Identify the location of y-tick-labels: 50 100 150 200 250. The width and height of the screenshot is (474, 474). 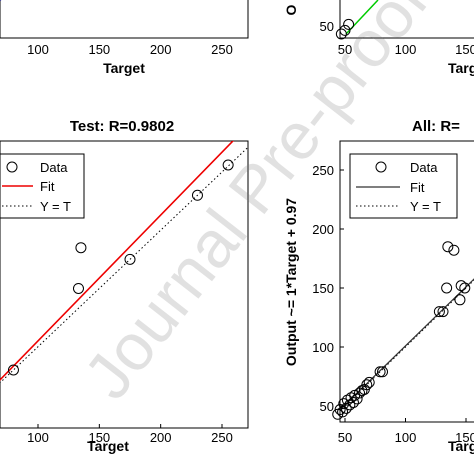
(328, 288).